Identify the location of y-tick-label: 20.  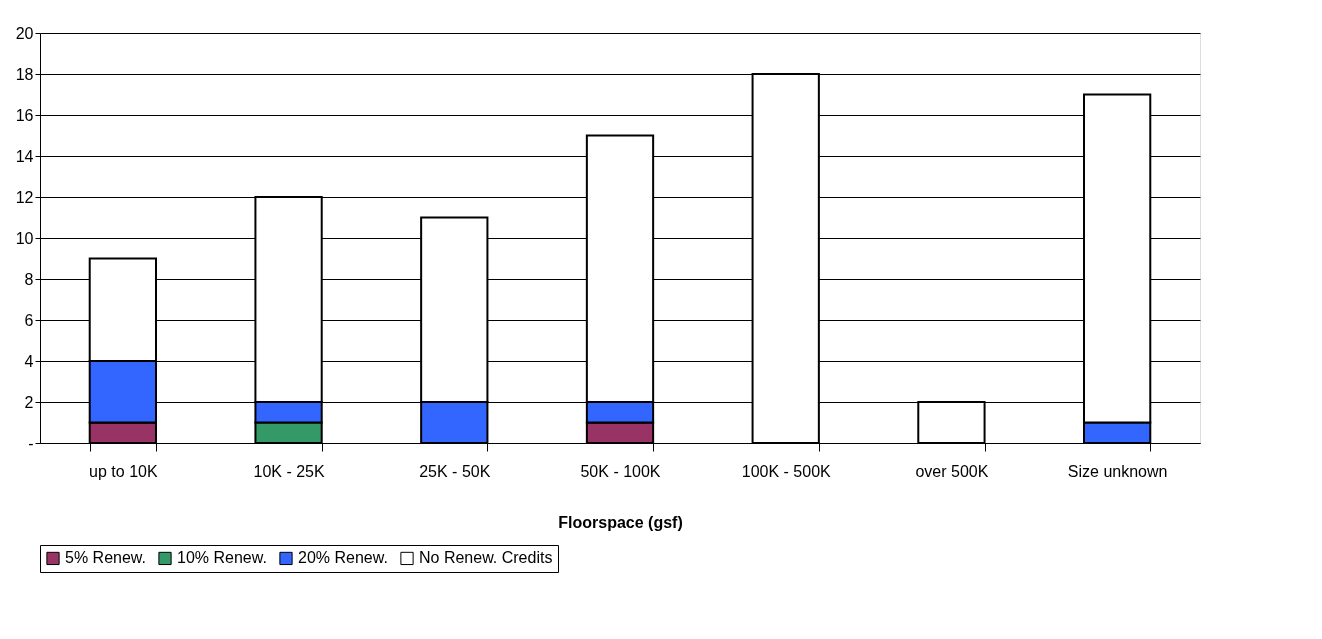
(24, 33).